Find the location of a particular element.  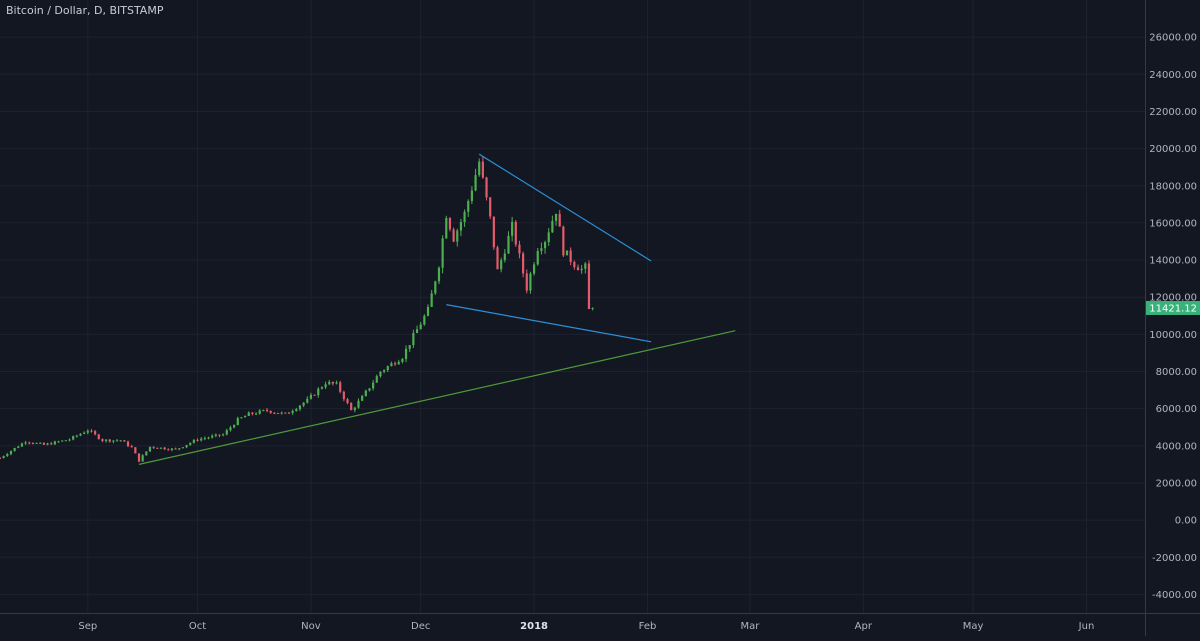

trendline-lower is located at coordinates (549, 323).